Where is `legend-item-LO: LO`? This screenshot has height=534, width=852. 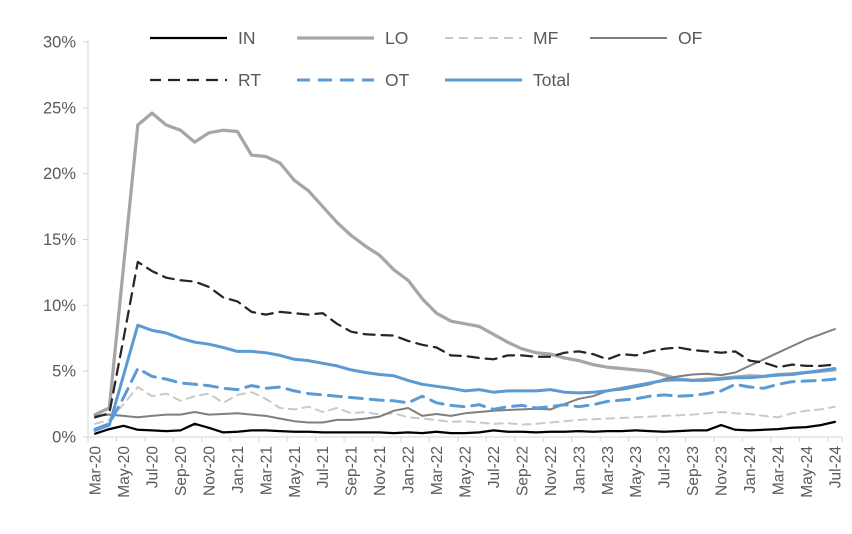 legend-item-LO: LO is located at coordinates (352, 38).